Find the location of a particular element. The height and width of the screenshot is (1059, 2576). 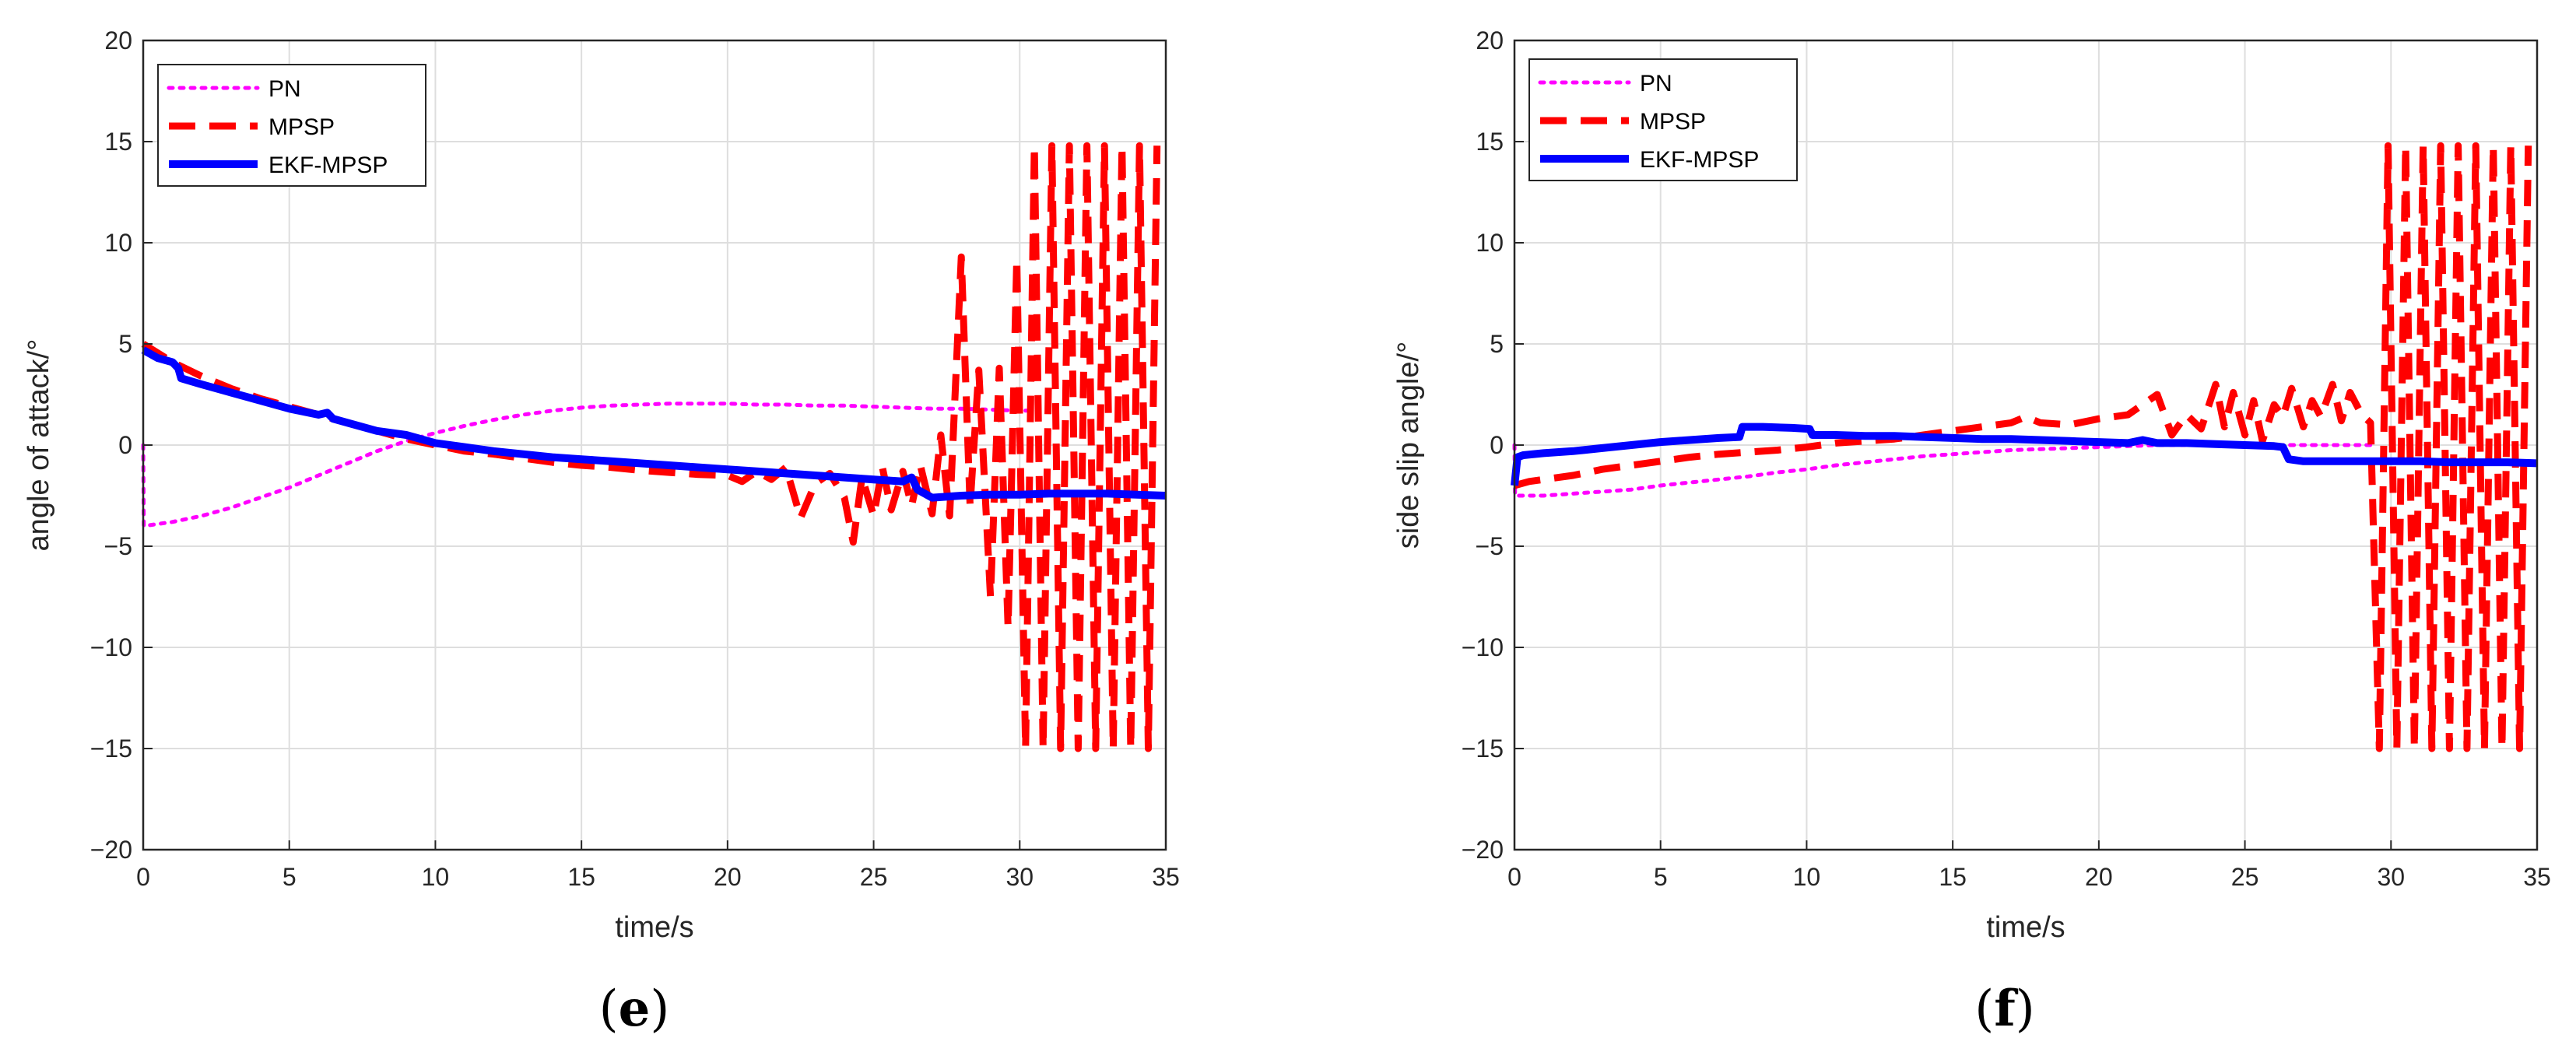

y-axis-label: angle of attack/° is located at coordinates (39, 445).